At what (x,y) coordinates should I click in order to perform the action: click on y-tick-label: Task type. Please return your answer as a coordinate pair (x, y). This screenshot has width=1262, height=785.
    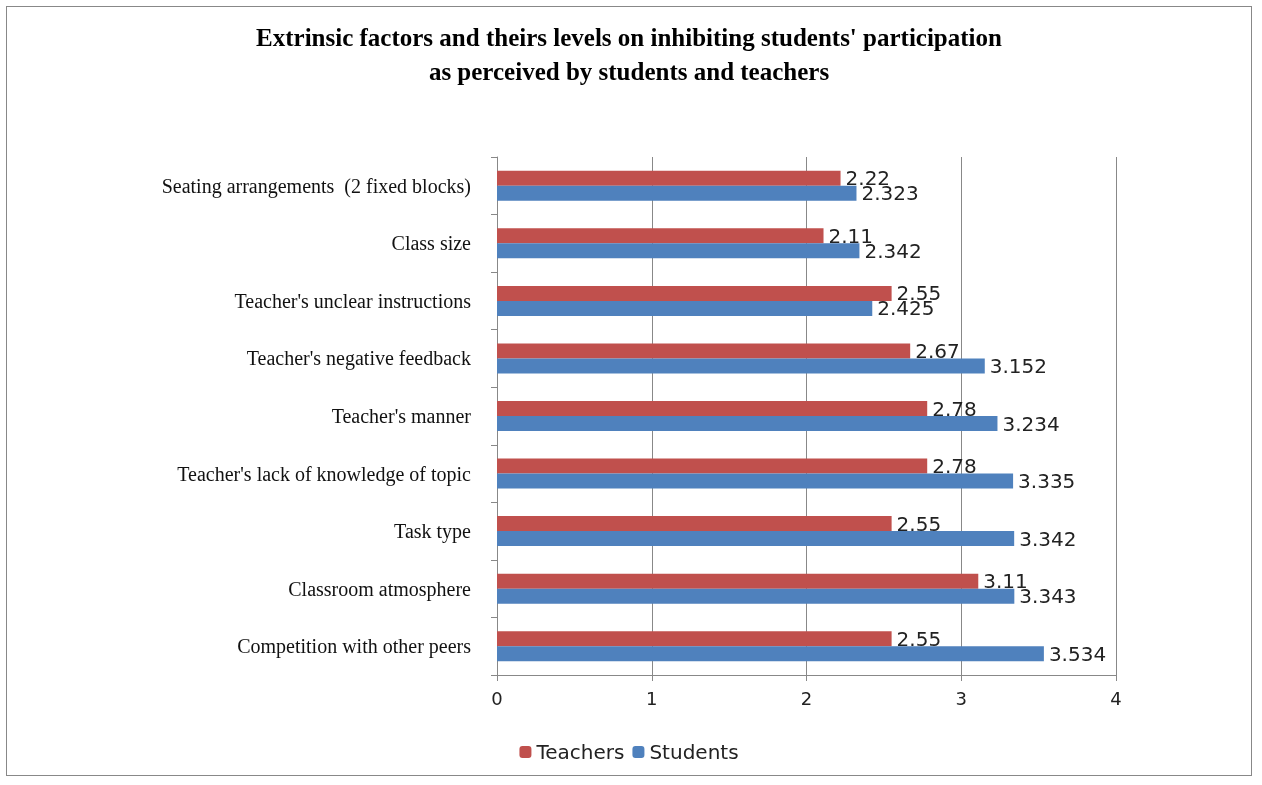
    Looking at the image, I should click on (433, 532).